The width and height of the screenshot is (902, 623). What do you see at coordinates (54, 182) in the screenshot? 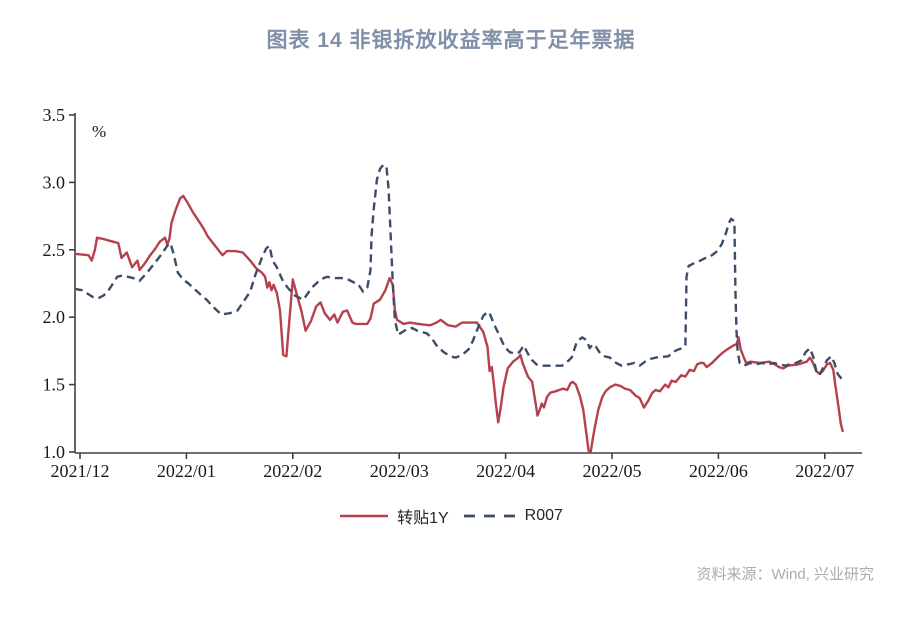
I see `svg-text: 3.0` at bounding box center [54, 182].